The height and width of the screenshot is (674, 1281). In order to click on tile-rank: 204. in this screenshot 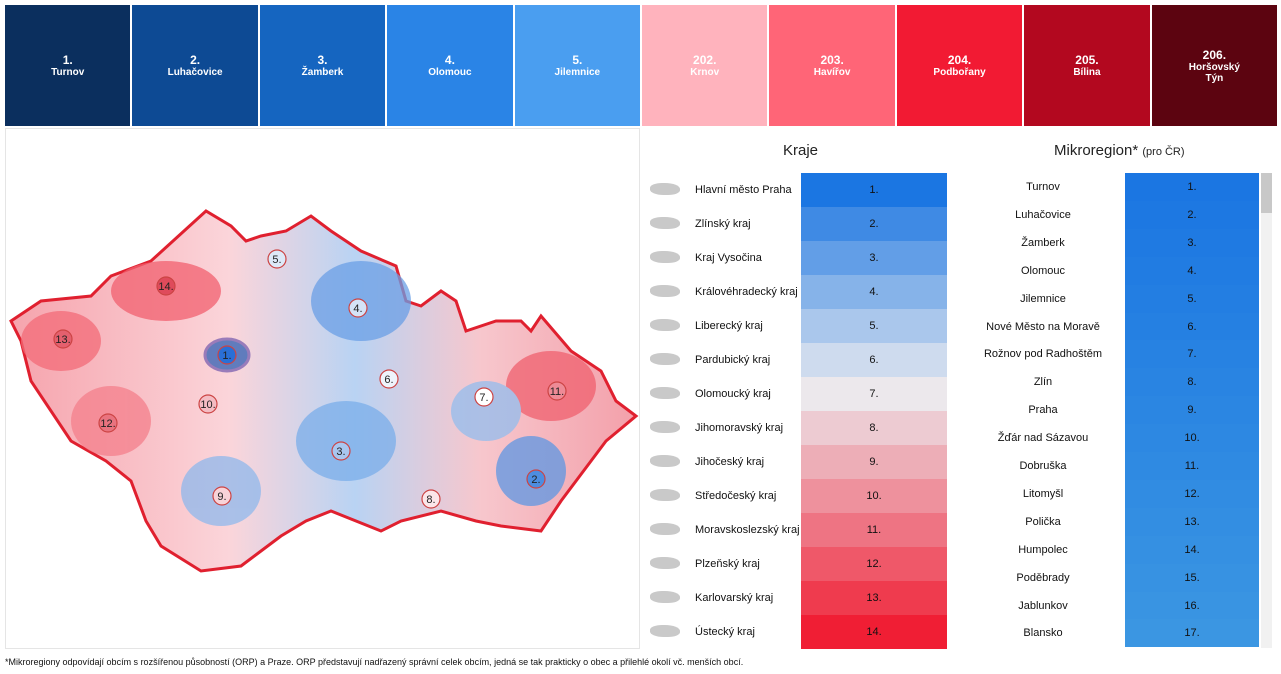, I will do `click(959, 60)`.